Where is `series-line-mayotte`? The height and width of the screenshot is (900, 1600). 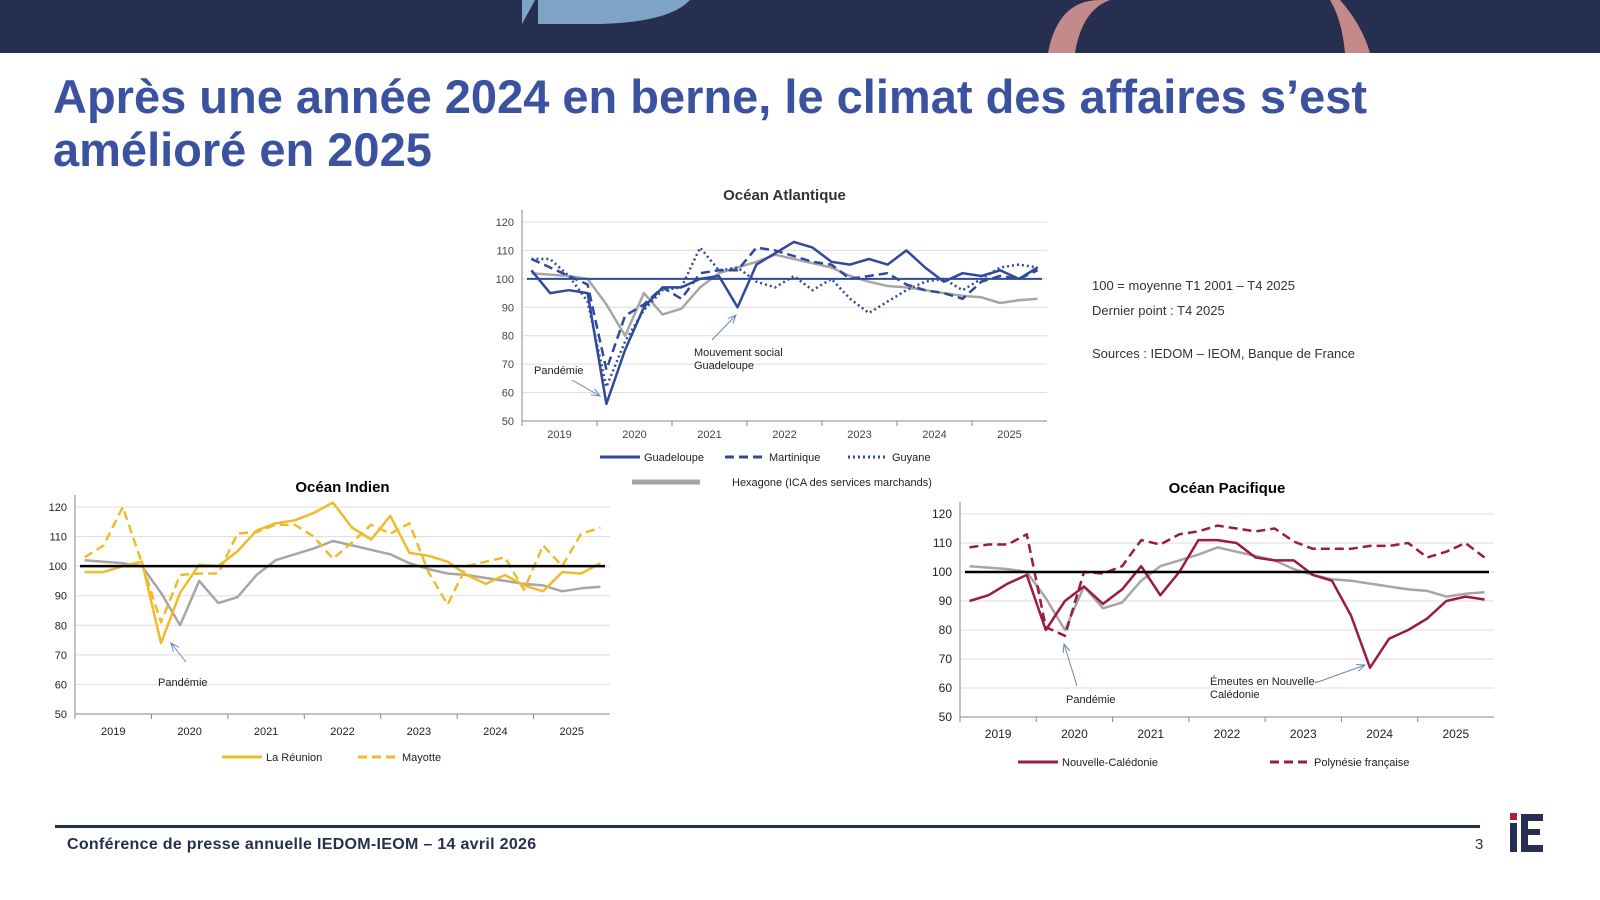
series-line-mayotte is located at coordinates (342, 564).